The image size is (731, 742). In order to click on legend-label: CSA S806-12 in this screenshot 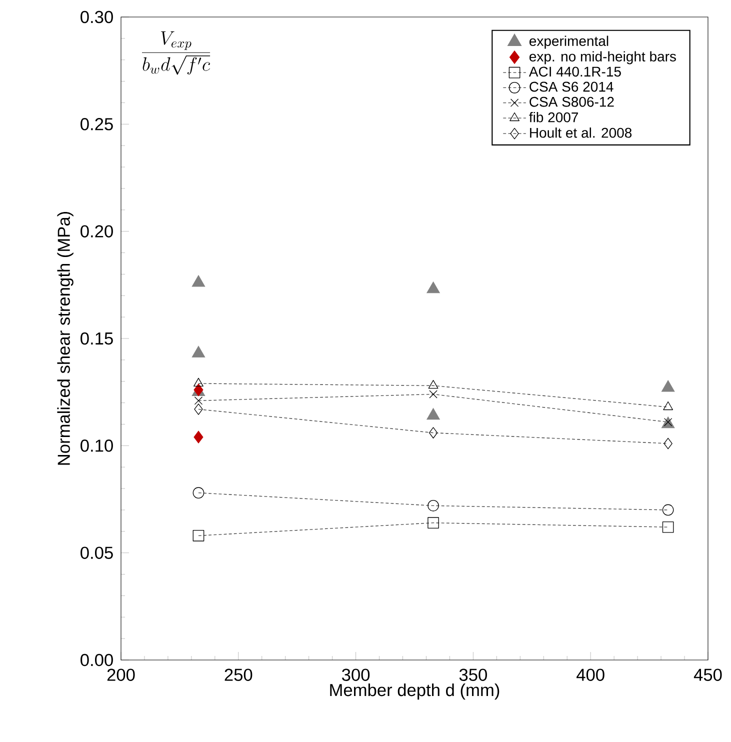, I will do `click(572, 101)`.